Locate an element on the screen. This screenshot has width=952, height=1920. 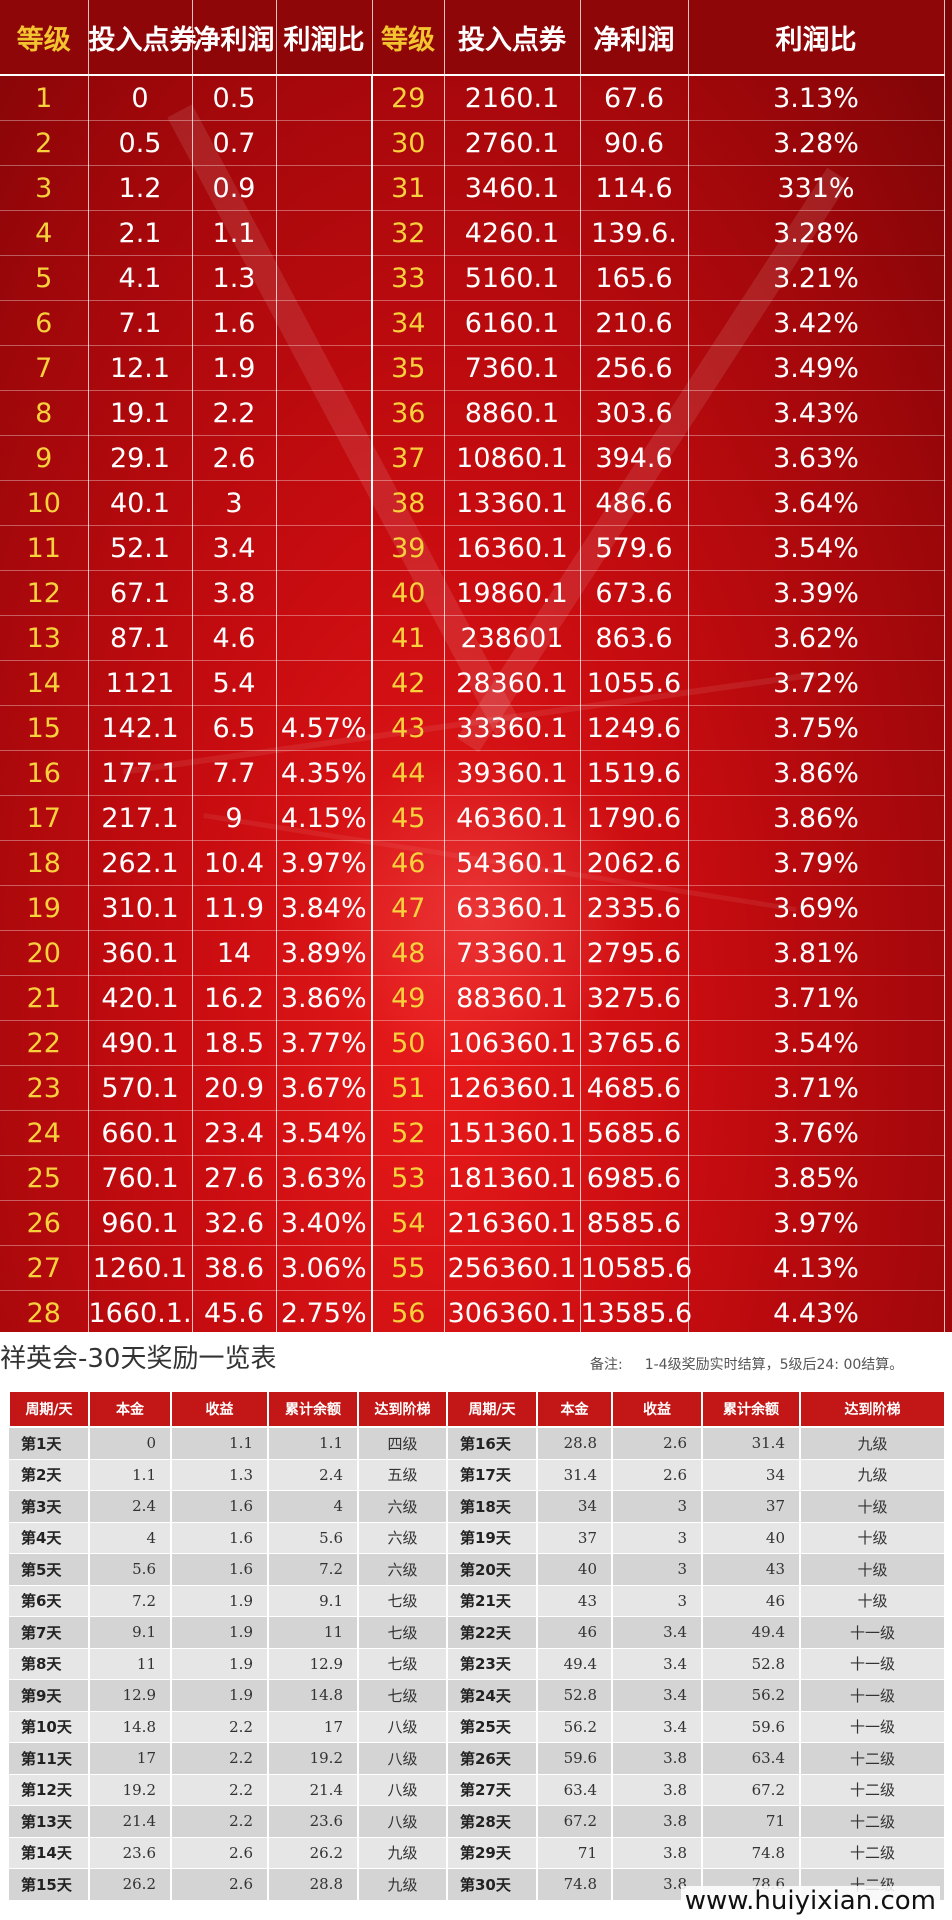
level-table-row: 18 262.1 10.4 3.97% 46 54360.1 2062.6 3.79% is located at coordinates (472, 863).